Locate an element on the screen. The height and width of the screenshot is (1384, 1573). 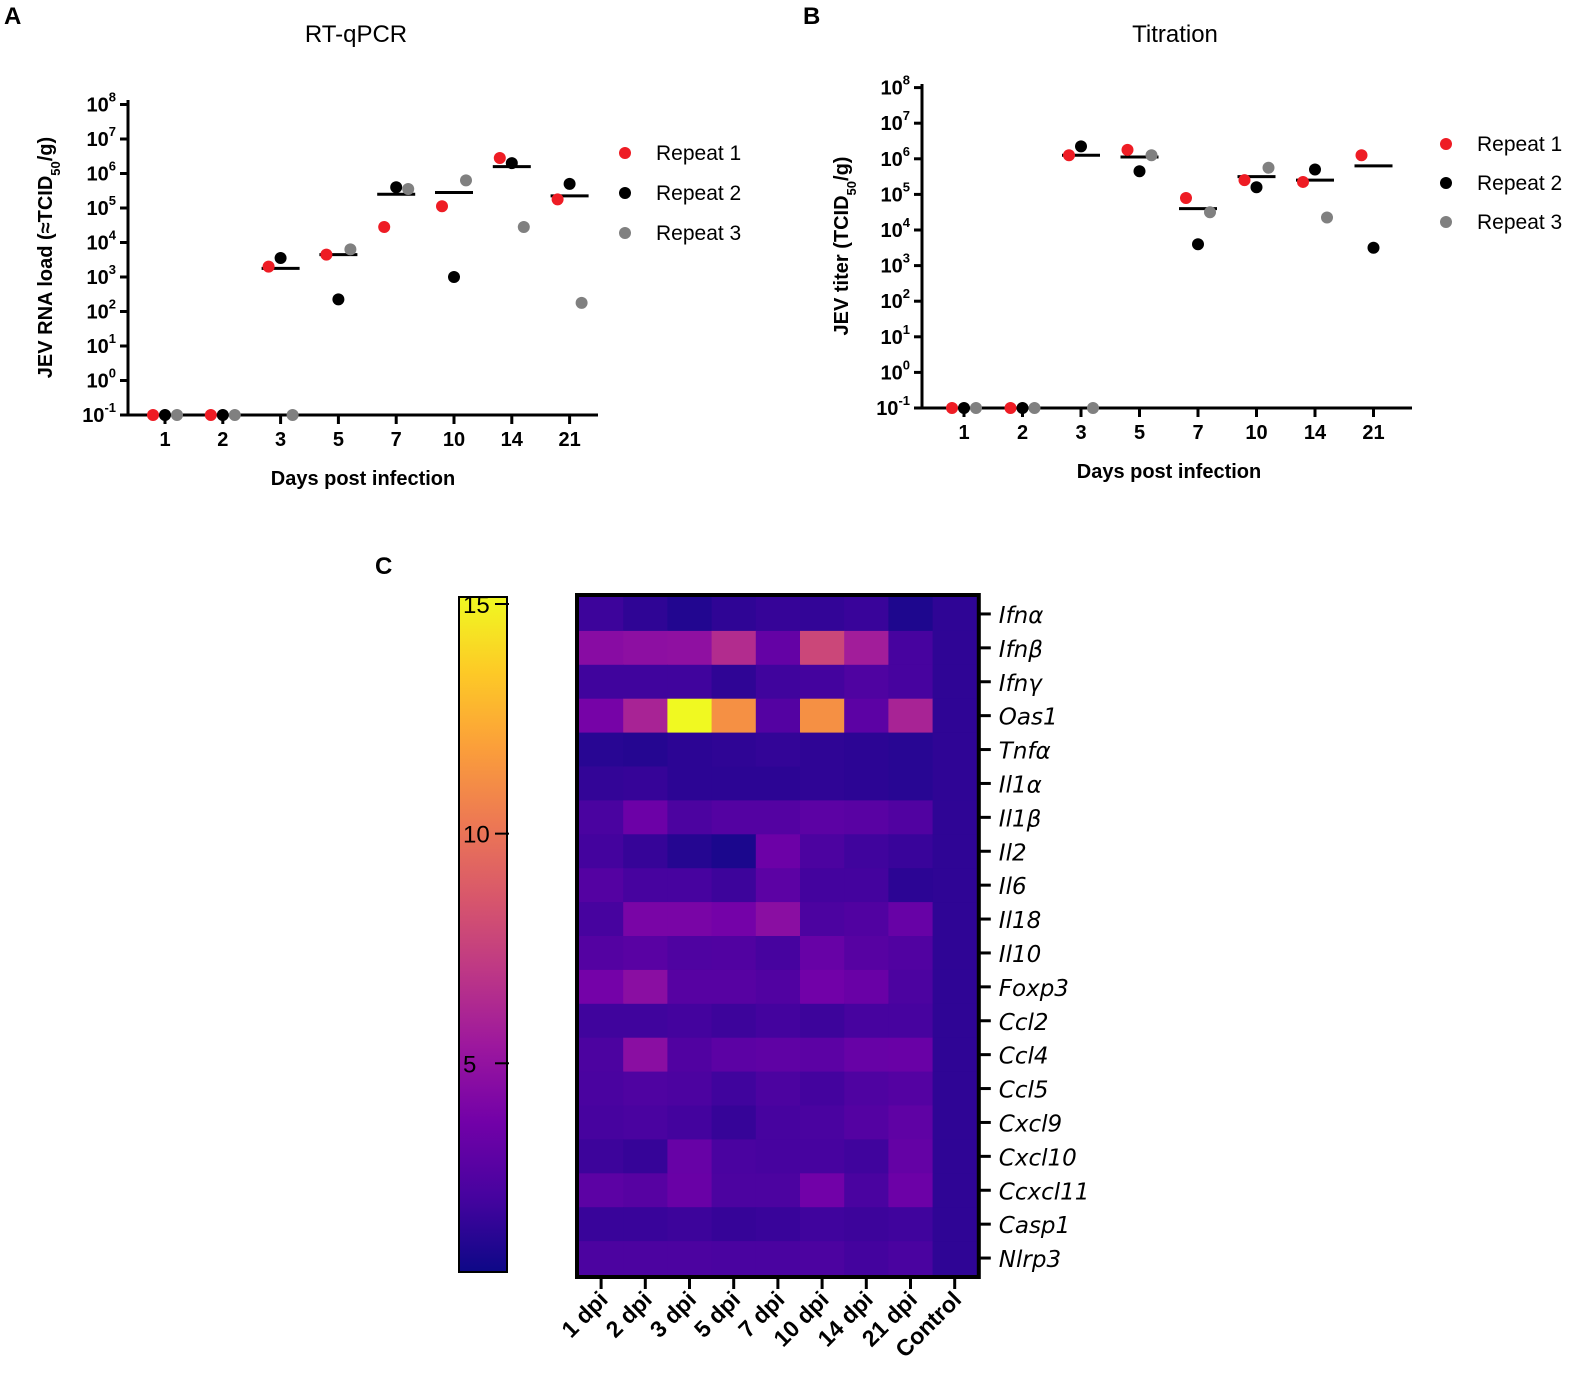
colorbar-tick-label: 5 is located at coordinates (469, 1064).